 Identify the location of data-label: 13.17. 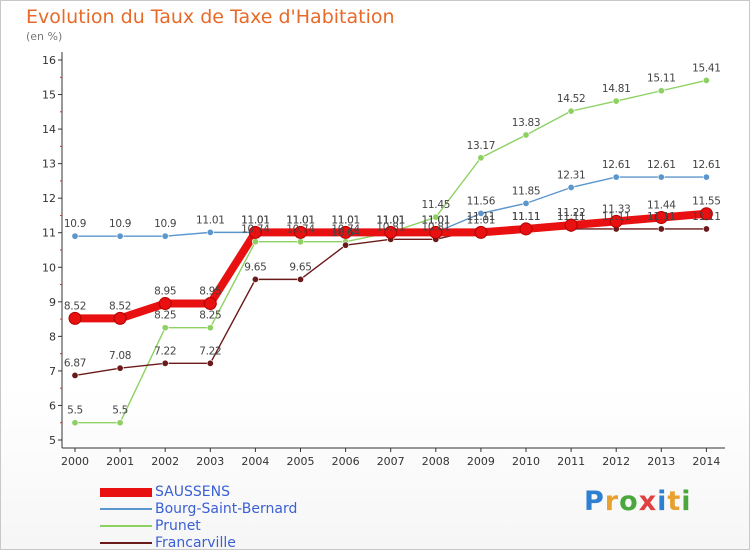
(481, 146).